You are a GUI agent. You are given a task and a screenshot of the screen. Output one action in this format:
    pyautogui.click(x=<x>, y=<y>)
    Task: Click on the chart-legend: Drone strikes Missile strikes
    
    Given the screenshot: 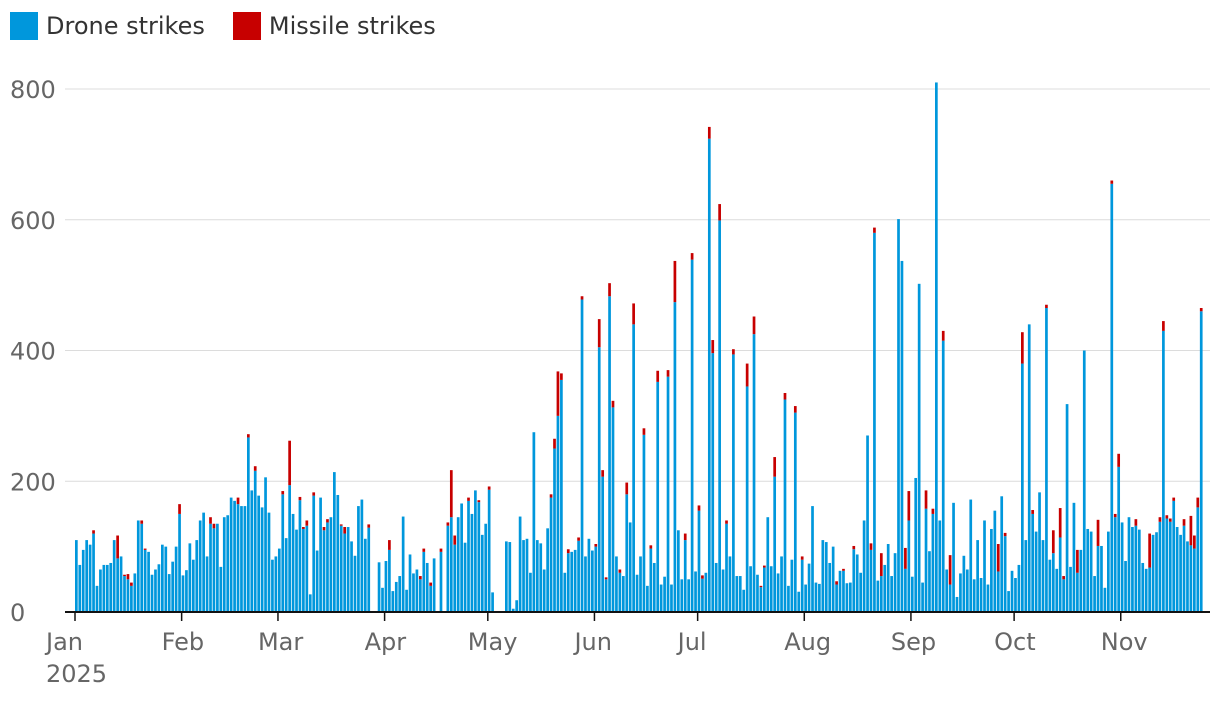 What is the action you would take?
    pyautogui.click(x=237, y=26)
    